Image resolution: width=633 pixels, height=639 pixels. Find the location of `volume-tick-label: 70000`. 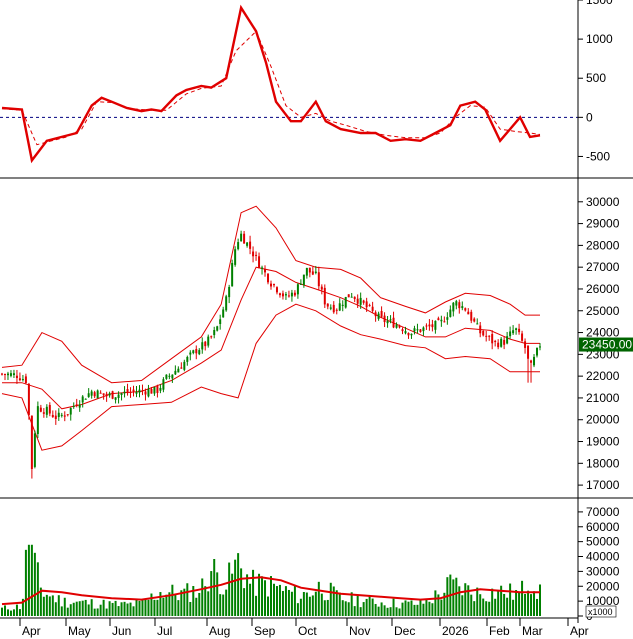

volume-tick-label: 70000 is located at coordinates (603, 512).